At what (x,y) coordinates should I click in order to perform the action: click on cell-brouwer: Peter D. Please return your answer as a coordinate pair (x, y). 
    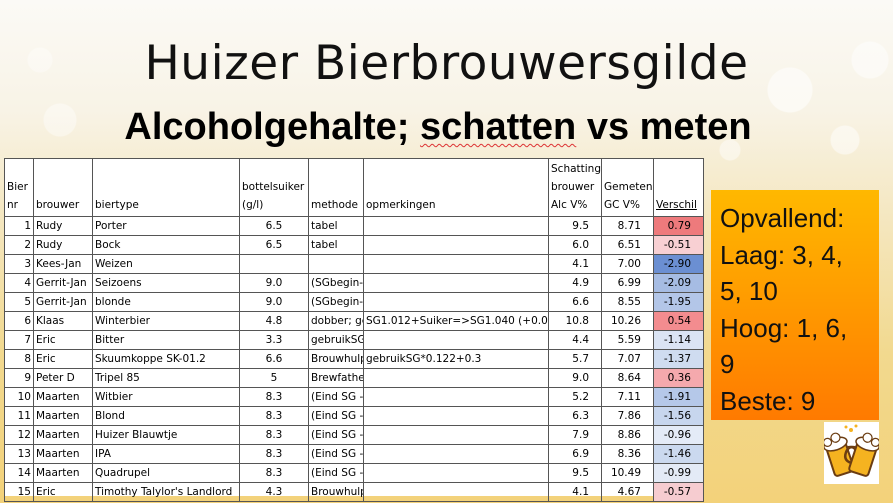
    Looking at the image, I should click on (63, 378).